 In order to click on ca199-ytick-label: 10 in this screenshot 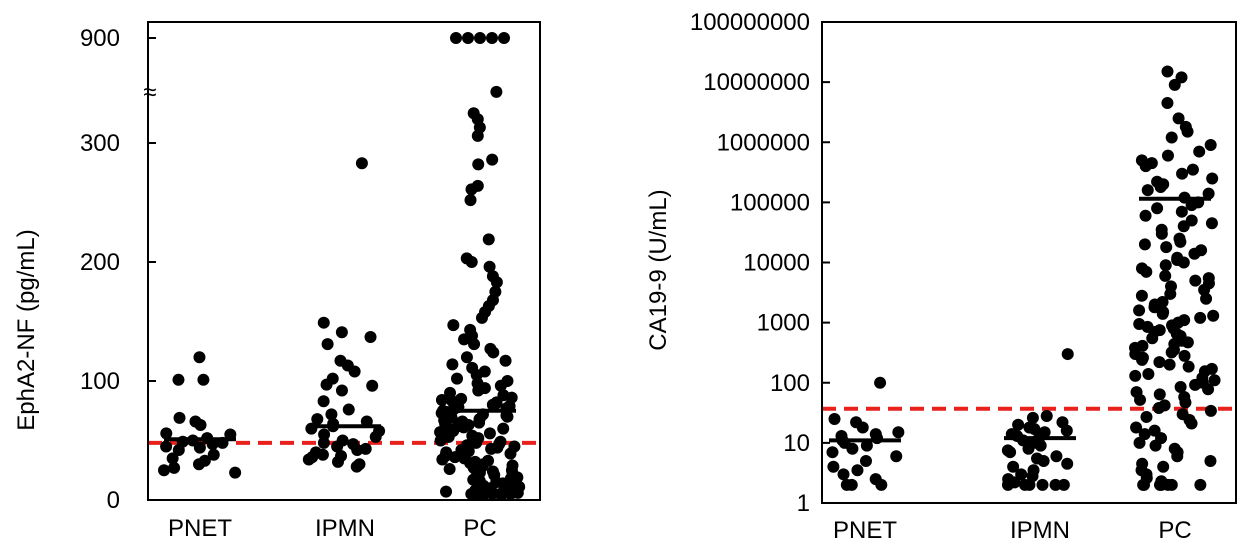, I will do `click(796, 443)`.